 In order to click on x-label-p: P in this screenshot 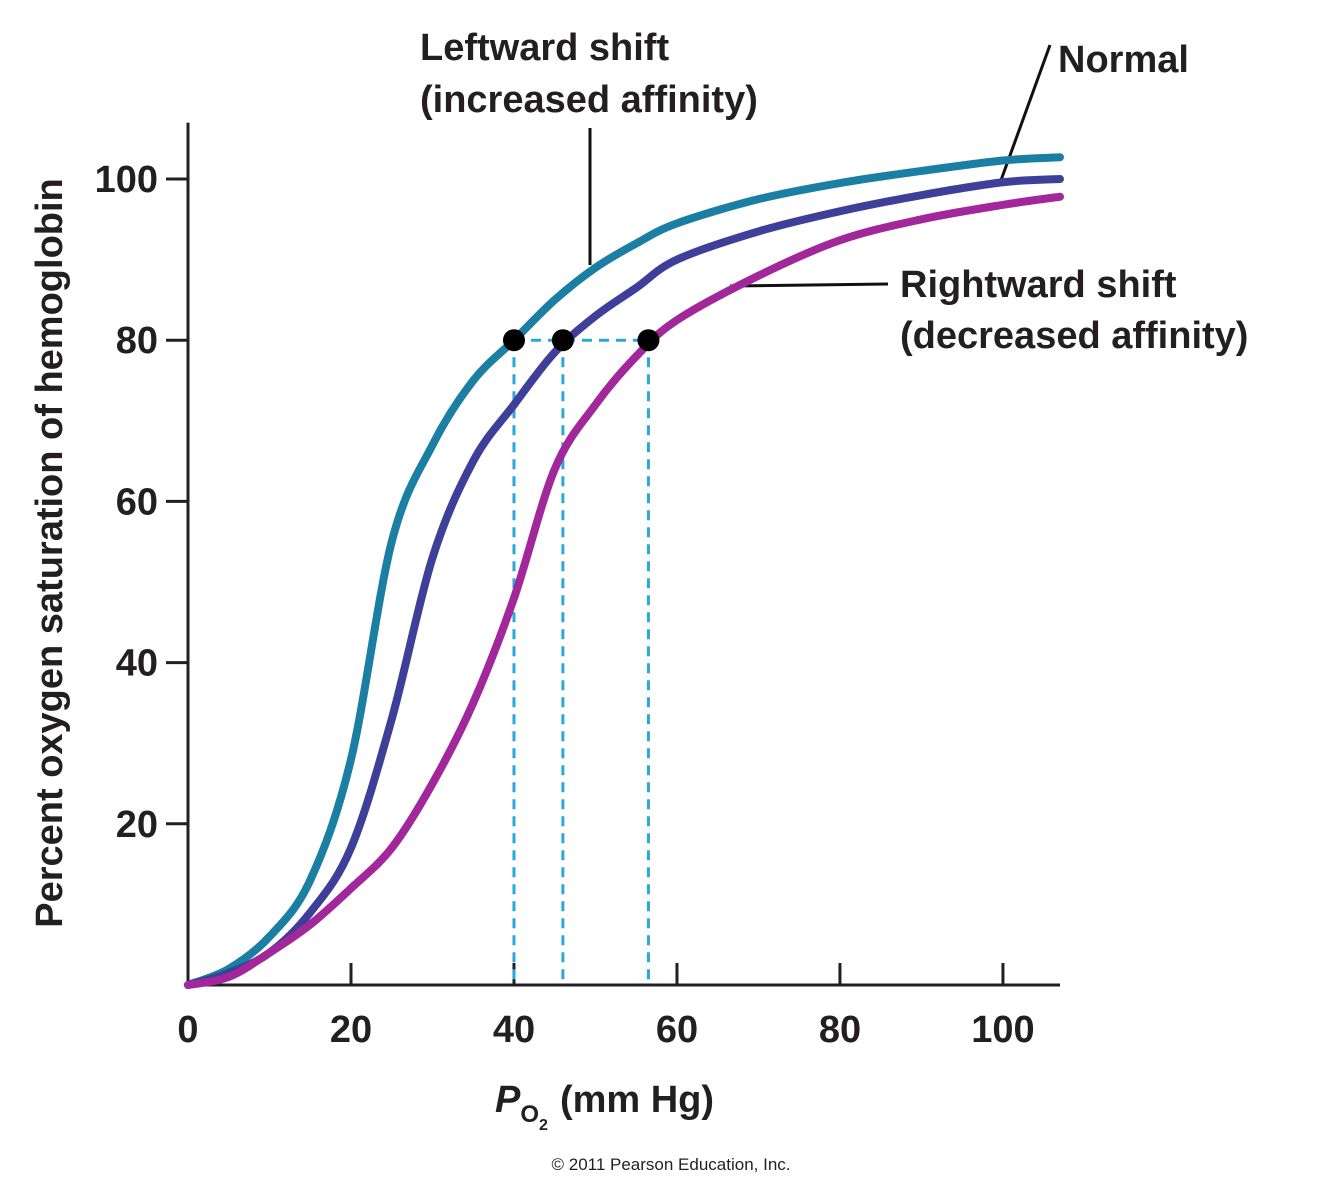, I will do `click(508, 1100)`.